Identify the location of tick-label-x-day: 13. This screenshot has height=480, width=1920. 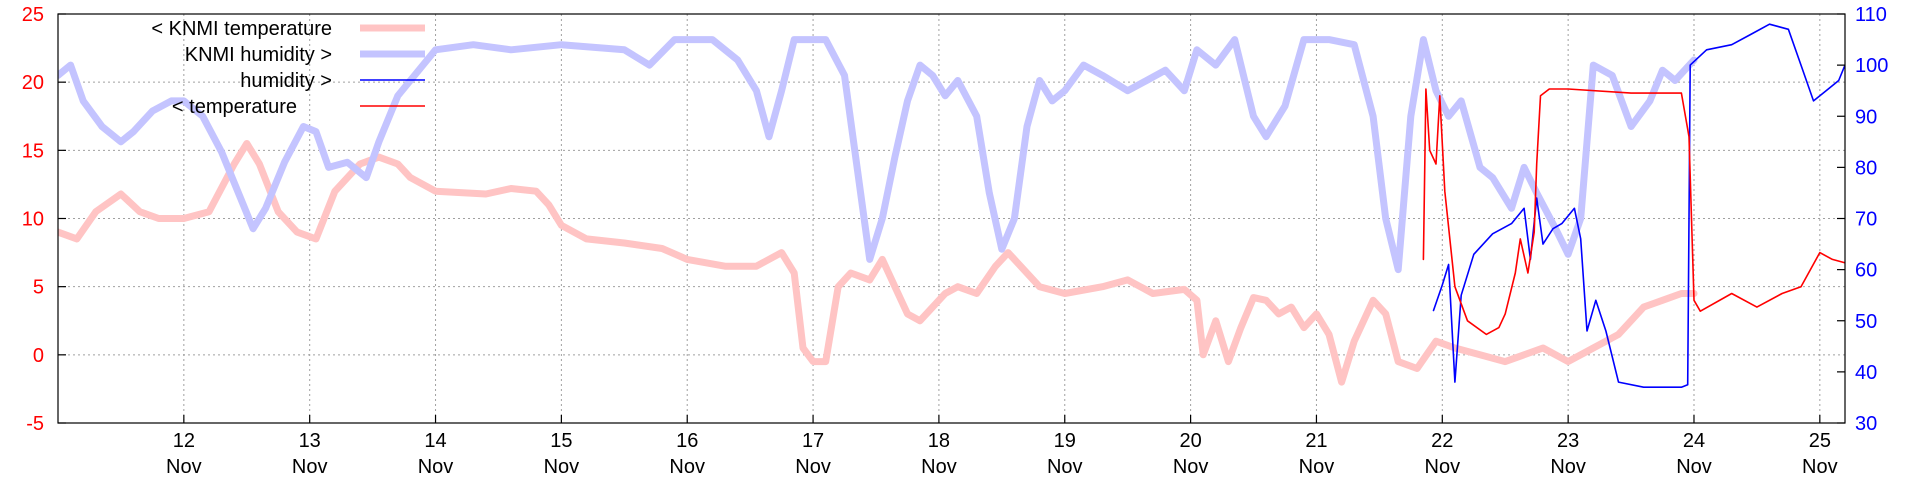
(310, 441).